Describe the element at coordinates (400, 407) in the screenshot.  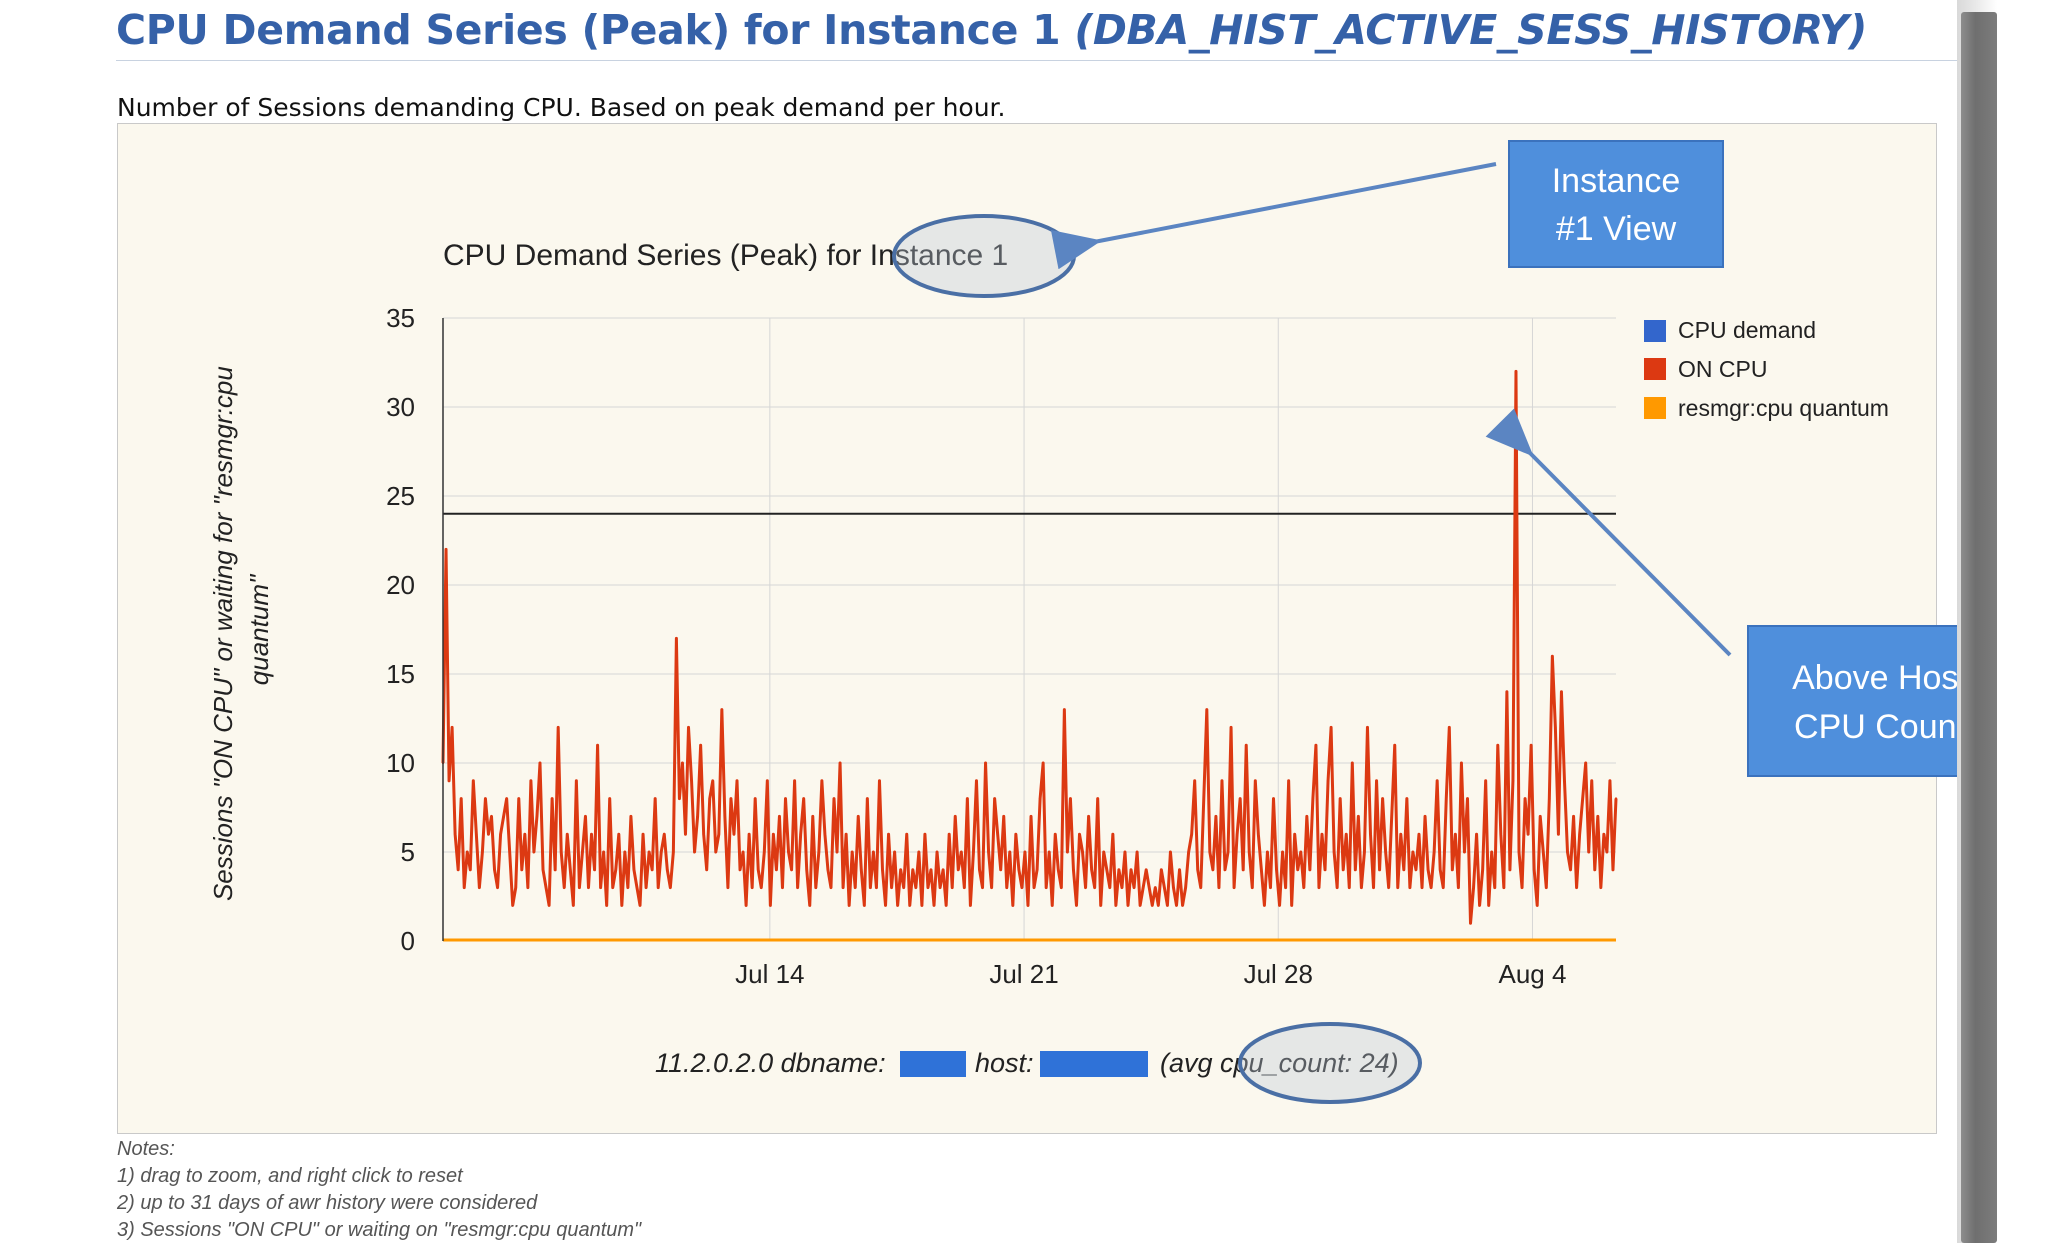
I see `y-tick-label-30: 30` at that location.